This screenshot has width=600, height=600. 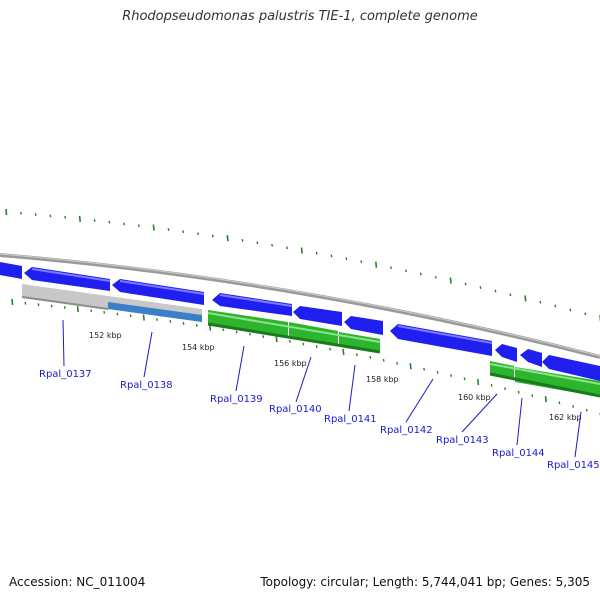 What do you see at coordinates (295, 409) in the screenshot?
I see `gene-label-rpal-0140: Rpal_0140` at bounding box center [295, 409].